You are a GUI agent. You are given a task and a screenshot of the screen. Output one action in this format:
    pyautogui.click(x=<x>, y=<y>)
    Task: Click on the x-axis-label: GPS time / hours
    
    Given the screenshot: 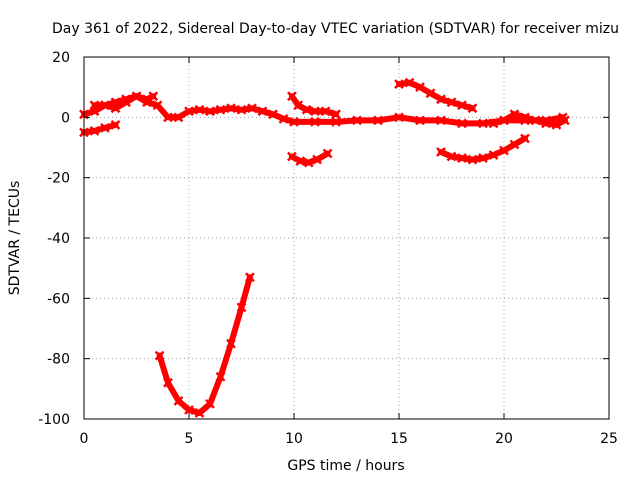 What is the action you would take?
    pyautogui.click(x=345, y=466)
    